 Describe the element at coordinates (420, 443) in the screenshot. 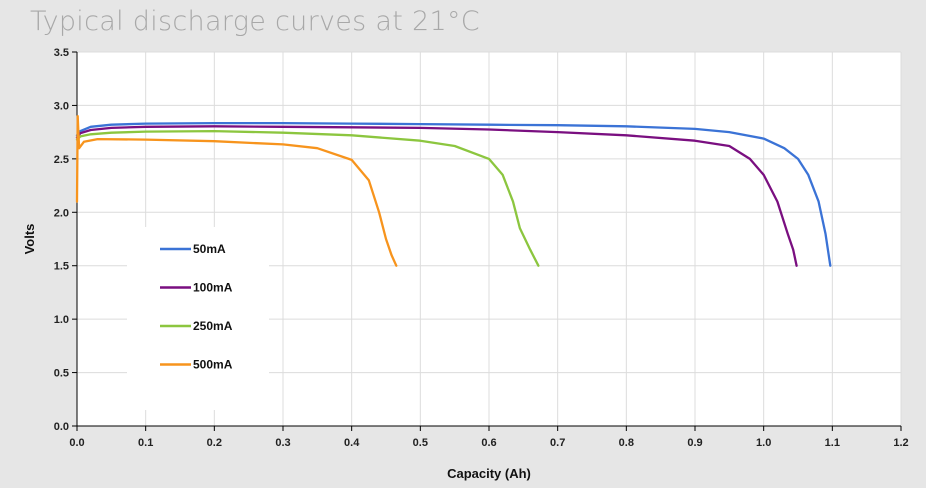

I see `x-tick-label: 0.5` at that location.